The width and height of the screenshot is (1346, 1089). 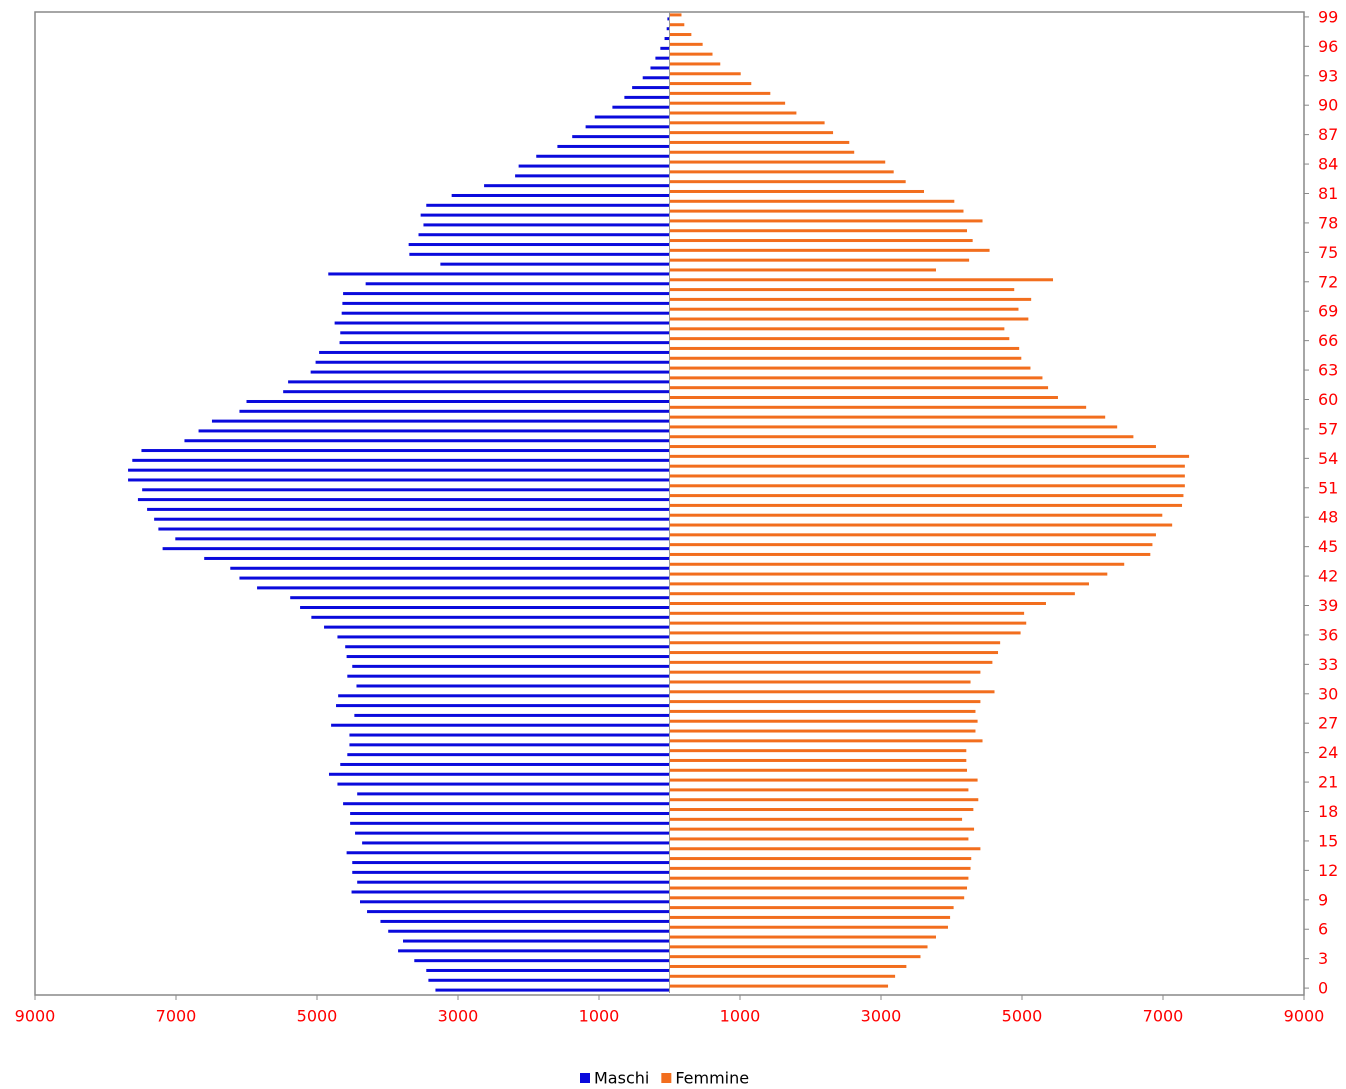 I want to click on y-tick-label: 57, so click(x=1328, y=428).